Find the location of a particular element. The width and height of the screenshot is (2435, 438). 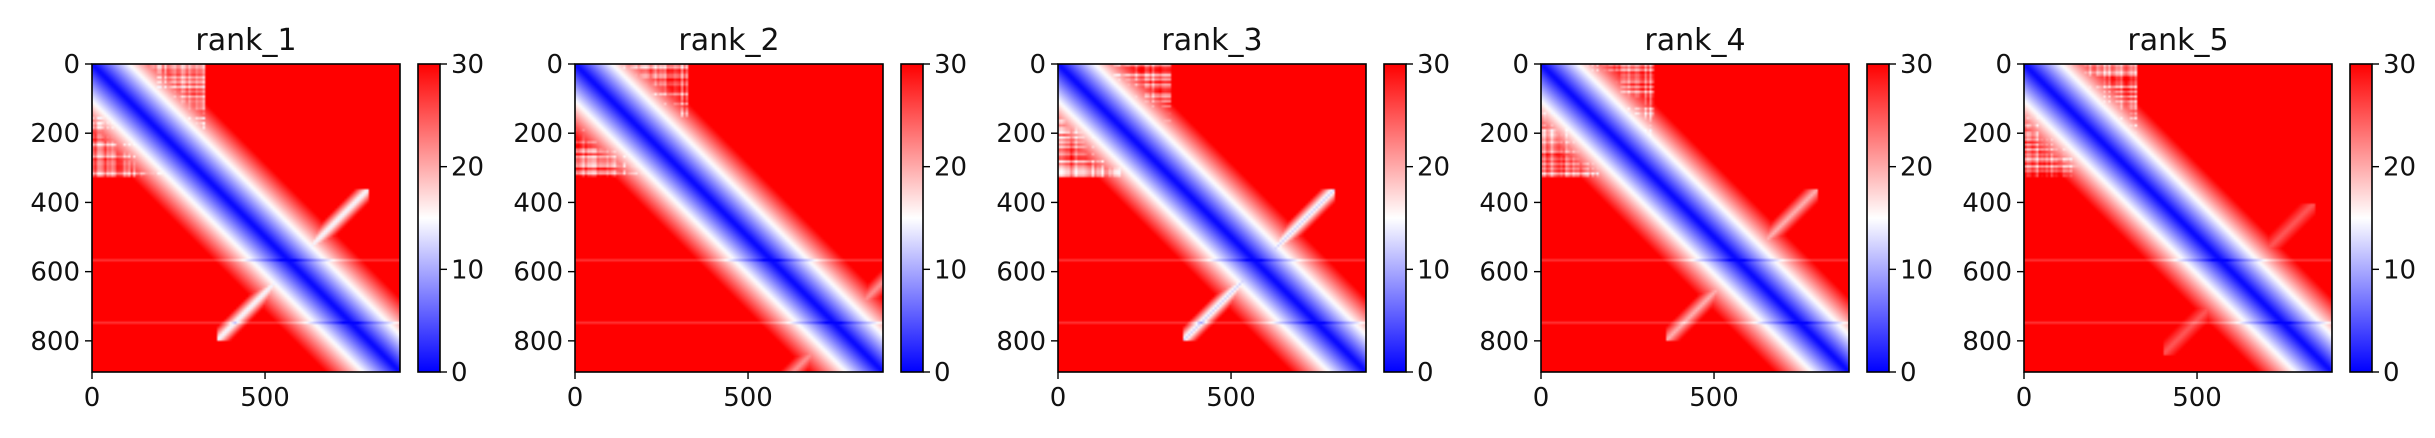

panel-title: rank_4 is located at coordinates (1694, 40).